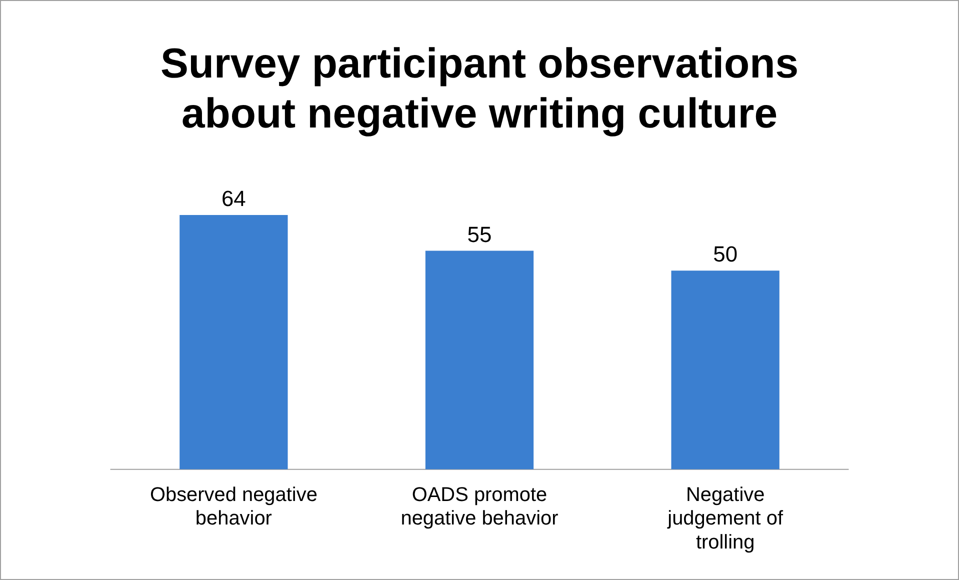 The image size is (959, 580). Describe the element at coordinates (725, 519) in the screenshot. I see `x-tick-label: Negative judgement of trolling` at that location.